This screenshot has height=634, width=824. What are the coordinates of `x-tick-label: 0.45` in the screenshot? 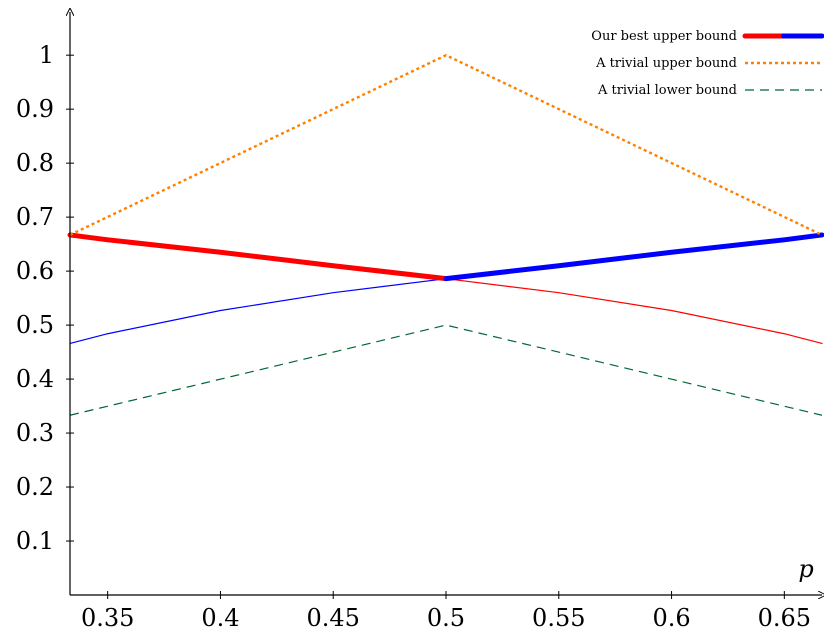 It's located at (333, 618).